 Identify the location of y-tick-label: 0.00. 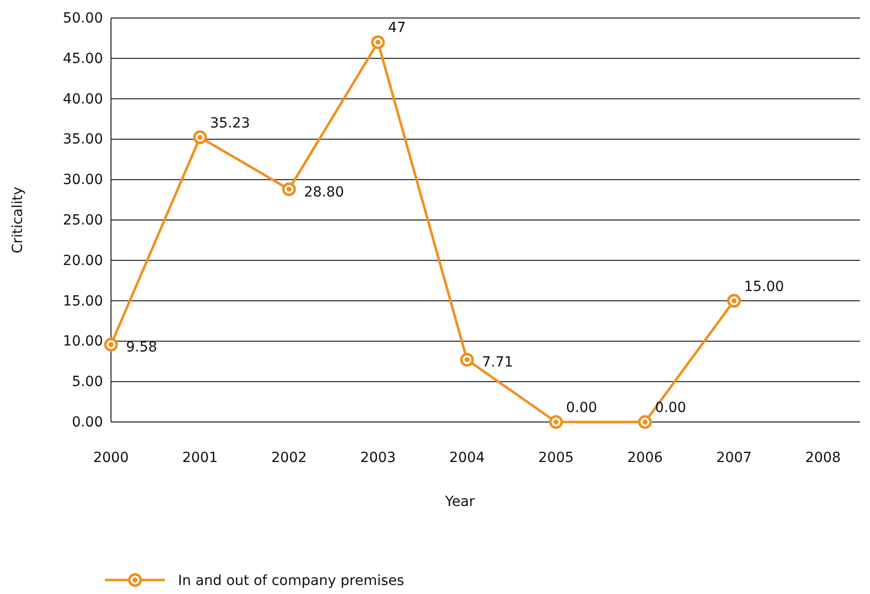
(87, 422).